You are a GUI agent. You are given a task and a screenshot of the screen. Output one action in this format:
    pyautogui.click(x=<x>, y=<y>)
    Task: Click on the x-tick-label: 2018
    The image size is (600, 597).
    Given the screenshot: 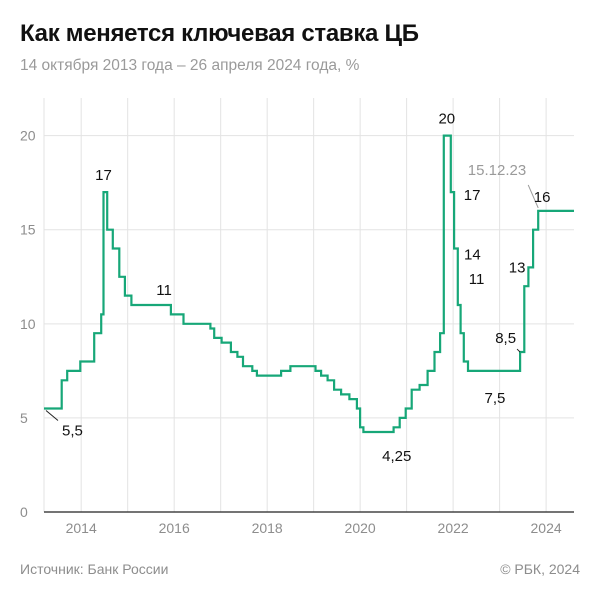 What is the action you would take?
    pyautogui.click(x=267, y=528)
    